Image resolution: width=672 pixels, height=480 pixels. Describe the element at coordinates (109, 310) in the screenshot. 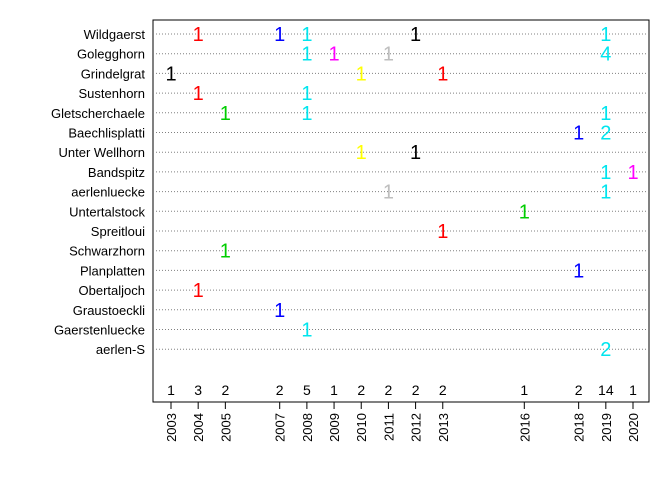

I see `y-tick-label: Graustoeckli` at that location.